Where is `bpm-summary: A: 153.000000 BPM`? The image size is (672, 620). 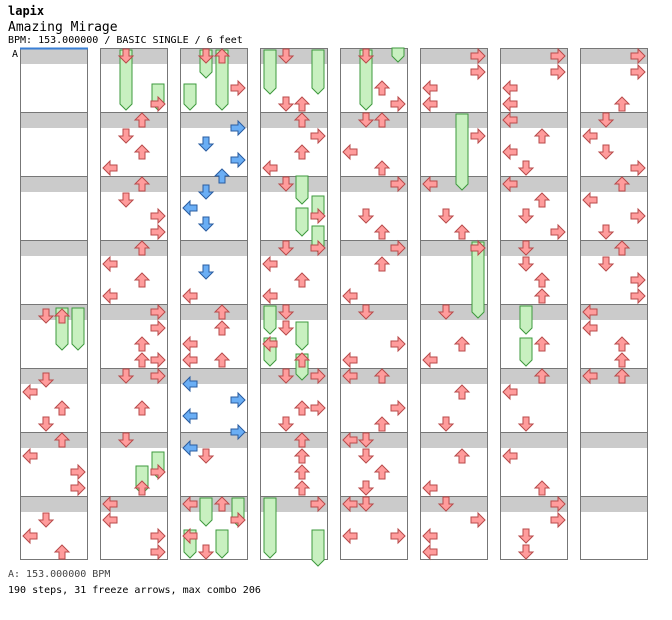 bpm-summary: A: 153.000000 BPM is located at coordinates (59, 574).